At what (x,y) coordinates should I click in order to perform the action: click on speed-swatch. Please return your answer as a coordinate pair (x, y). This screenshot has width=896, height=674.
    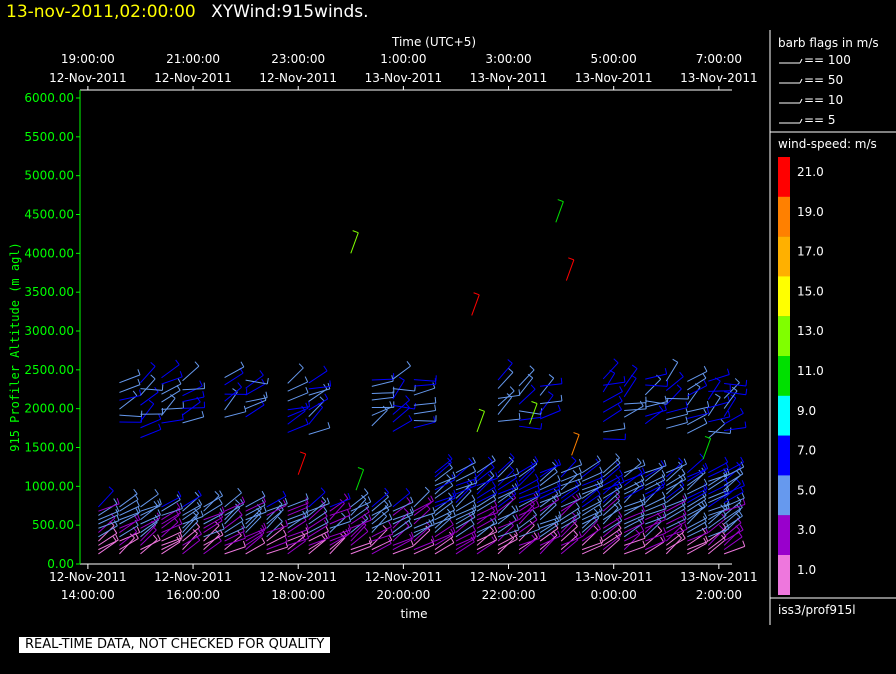
    Looking at the image, I should click on (784, 336).